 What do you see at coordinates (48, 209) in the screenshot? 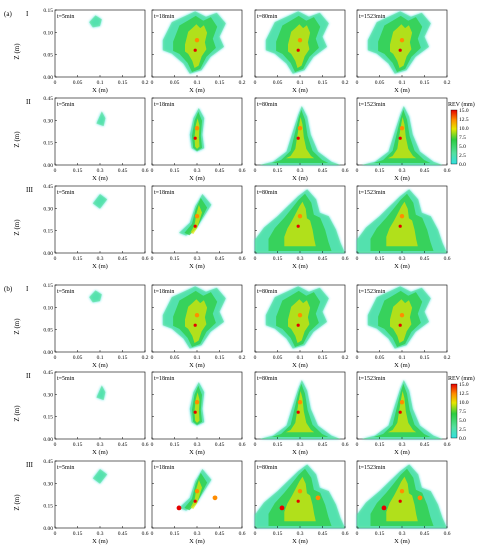
I see `y-tick-label: 0.30` at bounding box center [48, 209].